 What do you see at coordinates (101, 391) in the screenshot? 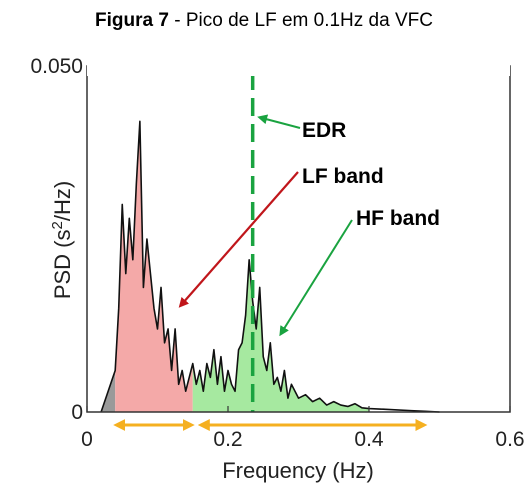
I see `band-area-vlf` at bounding box center [101, 391].